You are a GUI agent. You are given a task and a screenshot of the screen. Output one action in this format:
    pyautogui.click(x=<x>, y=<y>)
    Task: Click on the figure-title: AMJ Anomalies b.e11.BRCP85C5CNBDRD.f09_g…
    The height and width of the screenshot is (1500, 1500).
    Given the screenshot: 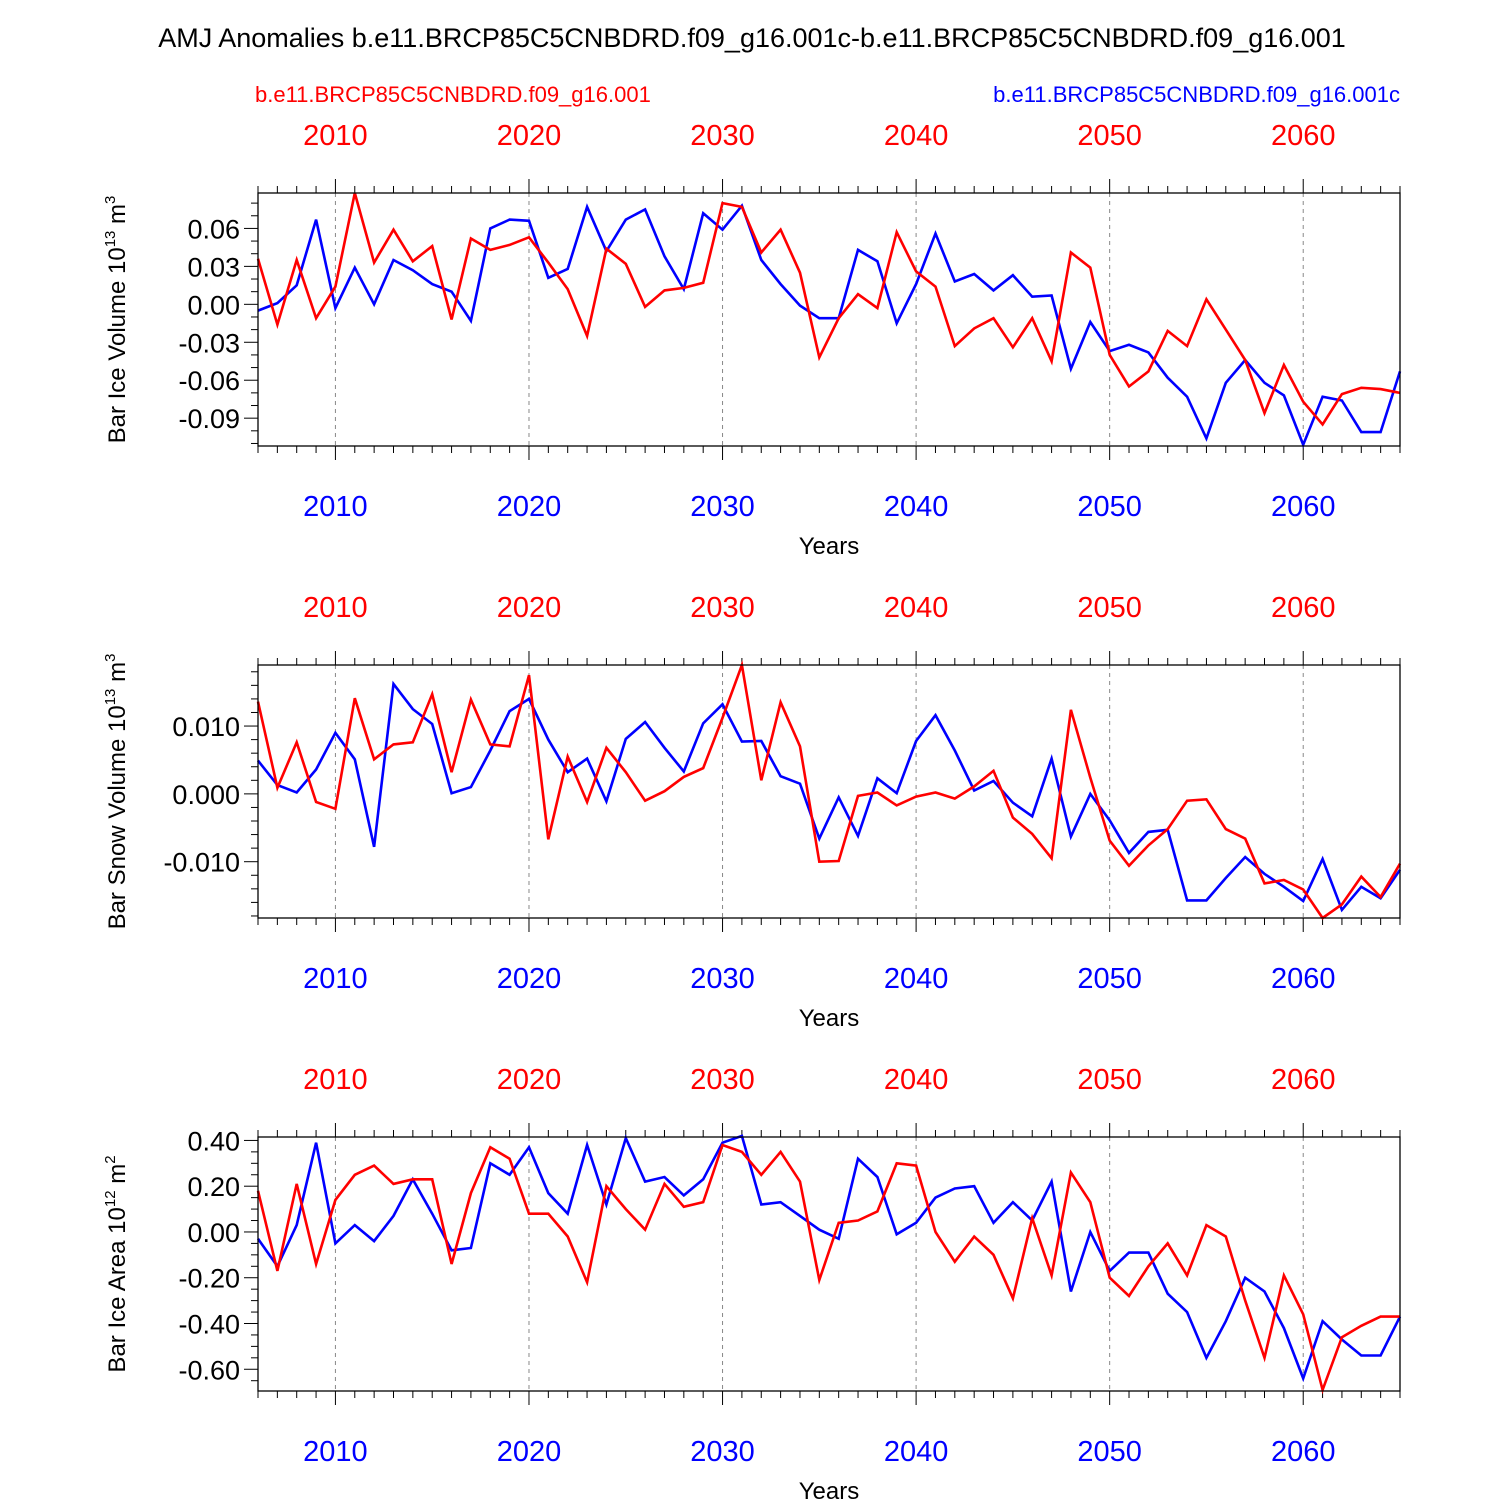 What is the action you would take?
    pyautogui.click(x=752, y=38)
    